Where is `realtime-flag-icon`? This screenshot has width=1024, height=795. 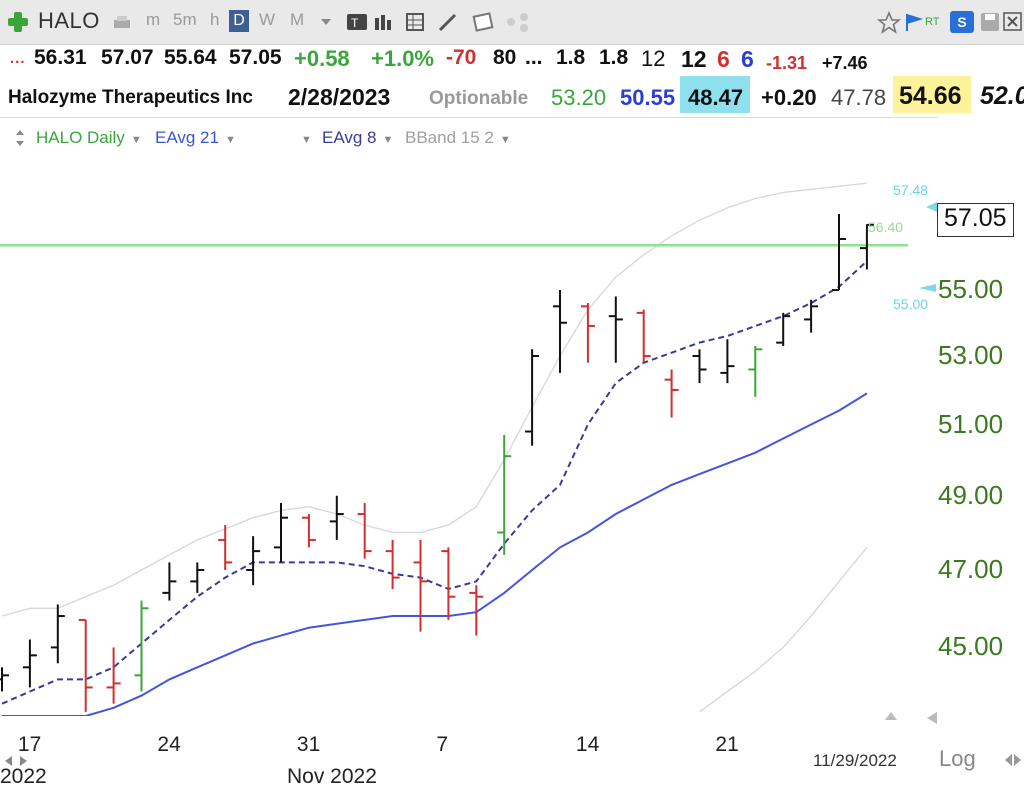 realtime-flag-icon is located at coordinates (915, 22).